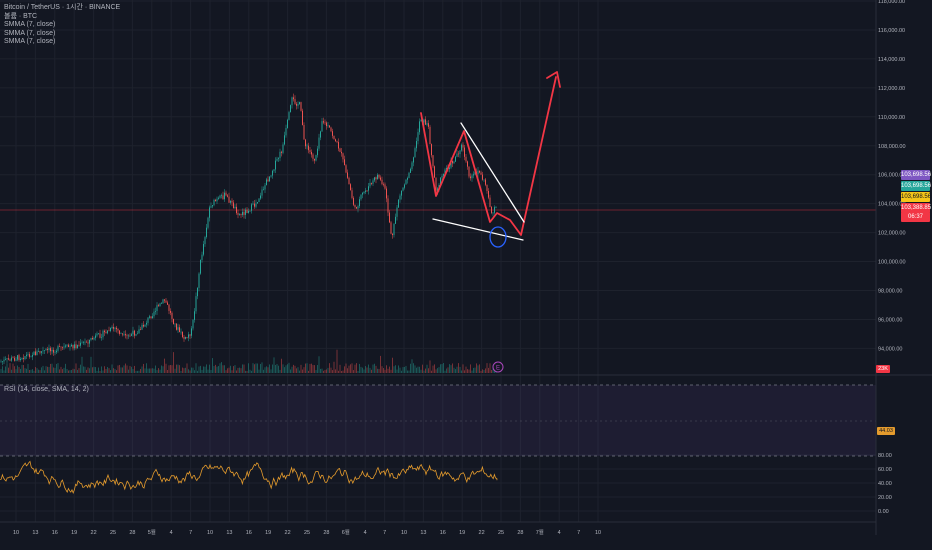  Describe the element at coordinates (498, 237) in the screenshot. I see `highlight-circle` at that location.